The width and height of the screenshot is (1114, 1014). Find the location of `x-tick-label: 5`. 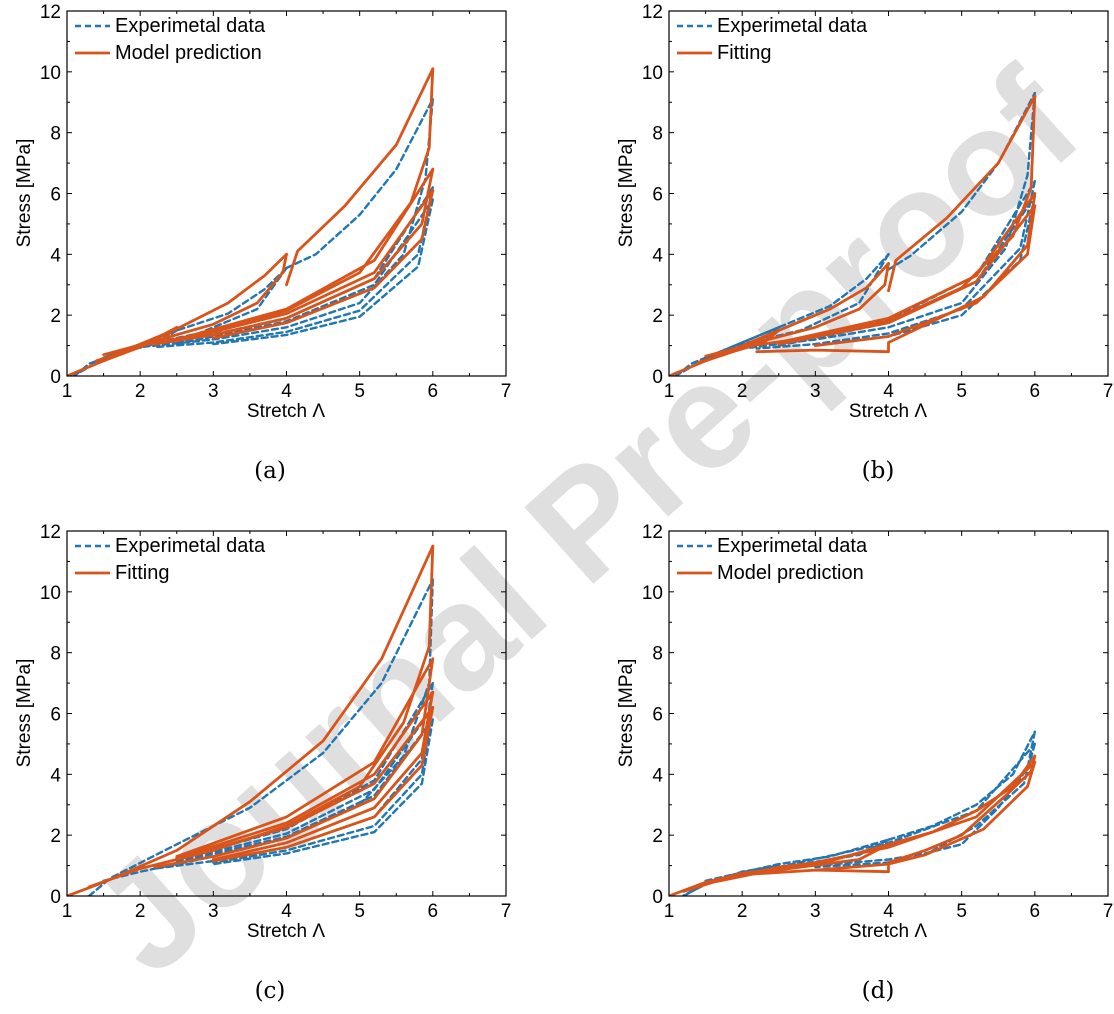

x-tick-label: 5 is located at coordinates (961, 391).